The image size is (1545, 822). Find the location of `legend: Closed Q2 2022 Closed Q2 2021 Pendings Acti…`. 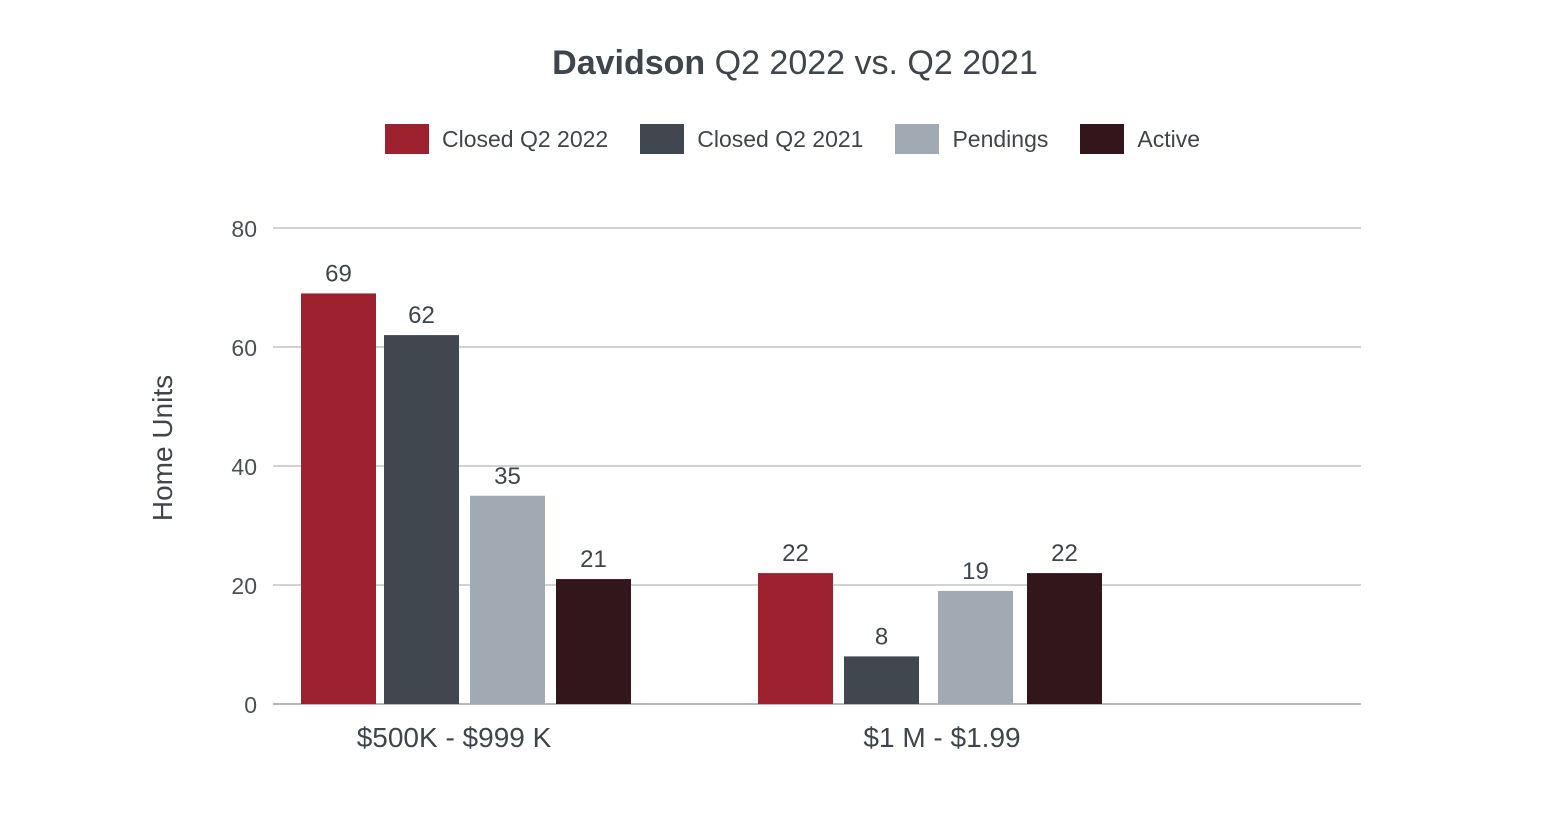

legend: Closed Q2 2022 Closed Q2 2021 Pendings Acti… is located at coordinates (808, 139).